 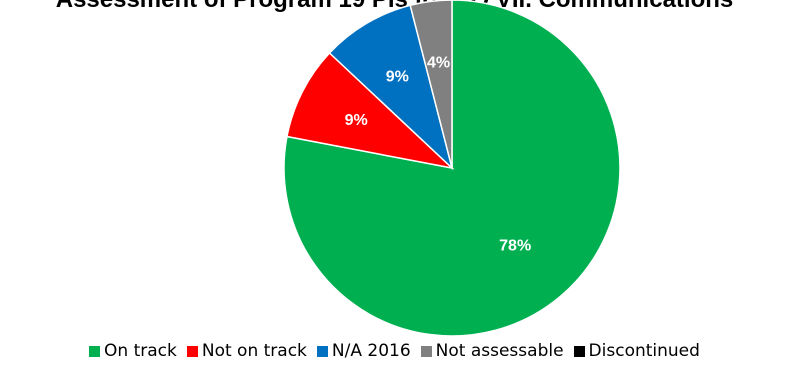 I want to click on data-label: 78%, so click(x=515, y=245).